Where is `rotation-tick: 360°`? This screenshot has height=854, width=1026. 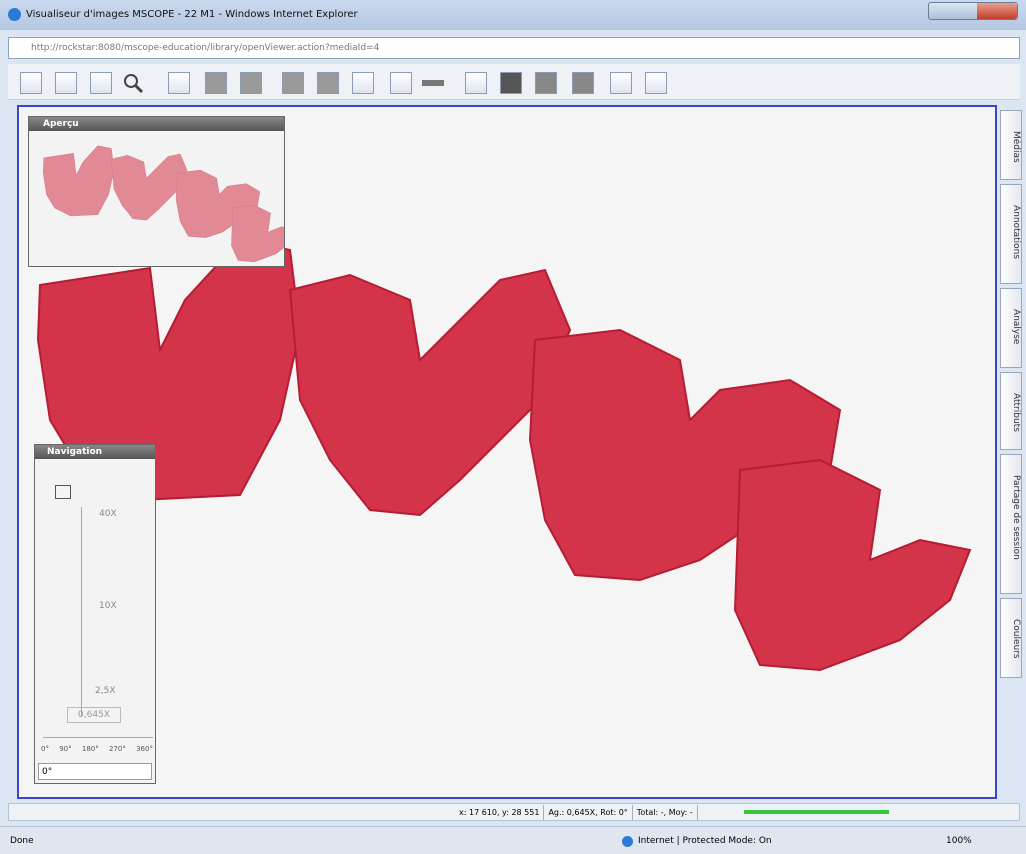
rotation-tick: 360° is located at coordinates (144, 749).